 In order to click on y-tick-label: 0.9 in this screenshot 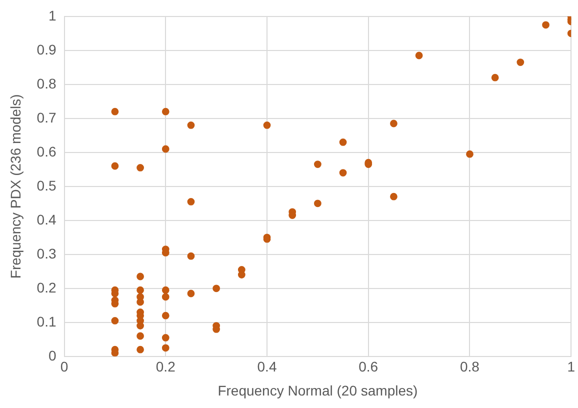, I will do `click(46, 49)`.